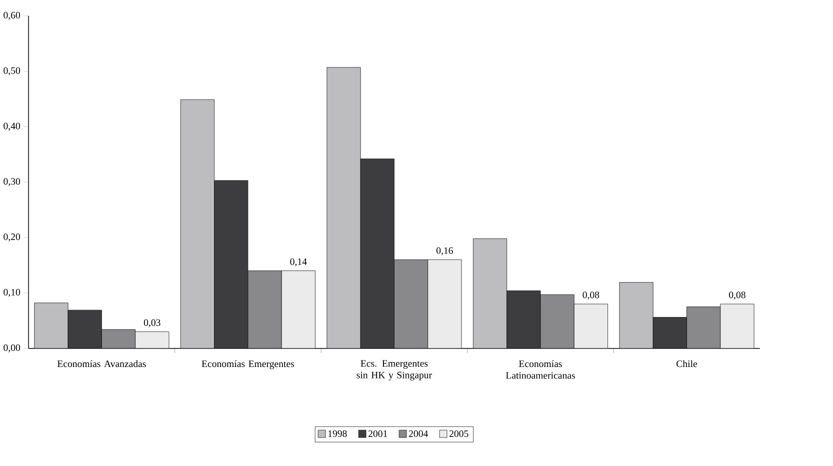  What do you see at coordinates (12, 237) in the screenshot?
I see `y-tick-label: 0,20` at bounding box center [12, 237].